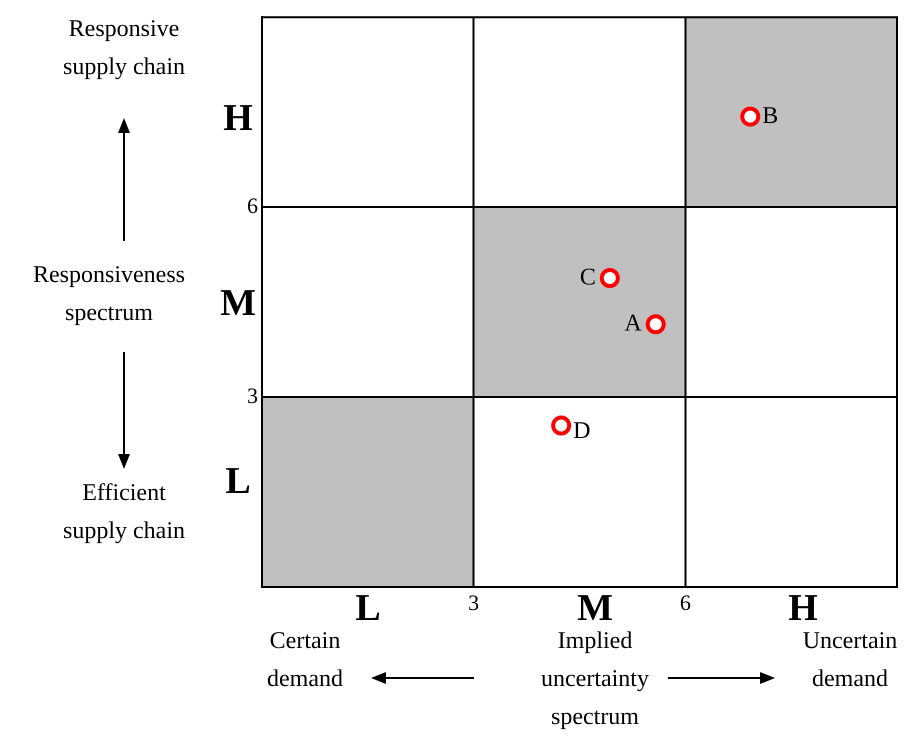 The image size is (909, 751). What do you see at coordinates (238, 481) in the screenshot?
I see `text: L` at bounding box center [238, 481].